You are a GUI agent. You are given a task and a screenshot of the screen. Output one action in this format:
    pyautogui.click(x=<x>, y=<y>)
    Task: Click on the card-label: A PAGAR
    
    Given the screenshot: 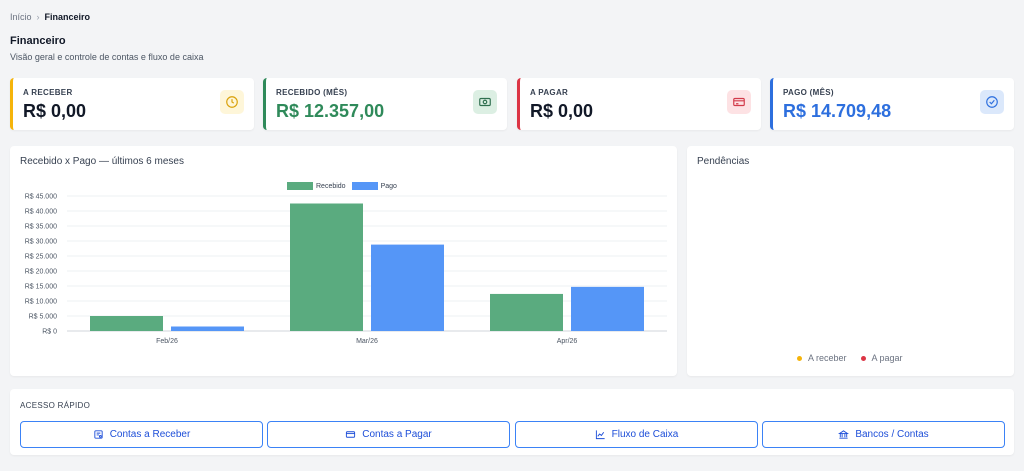 What is the action you would take?
    pyautogui.click(x=549, y=92)
    